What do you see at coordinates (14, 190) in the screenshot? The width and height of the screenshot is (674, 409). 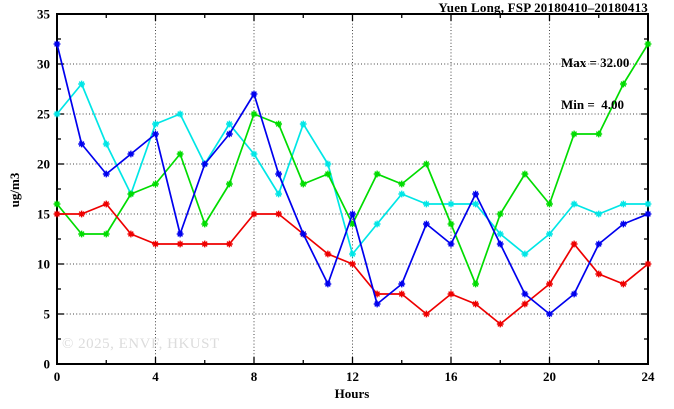 I see `y-axis-label: ug/m3` at bounding box center [14, 190].